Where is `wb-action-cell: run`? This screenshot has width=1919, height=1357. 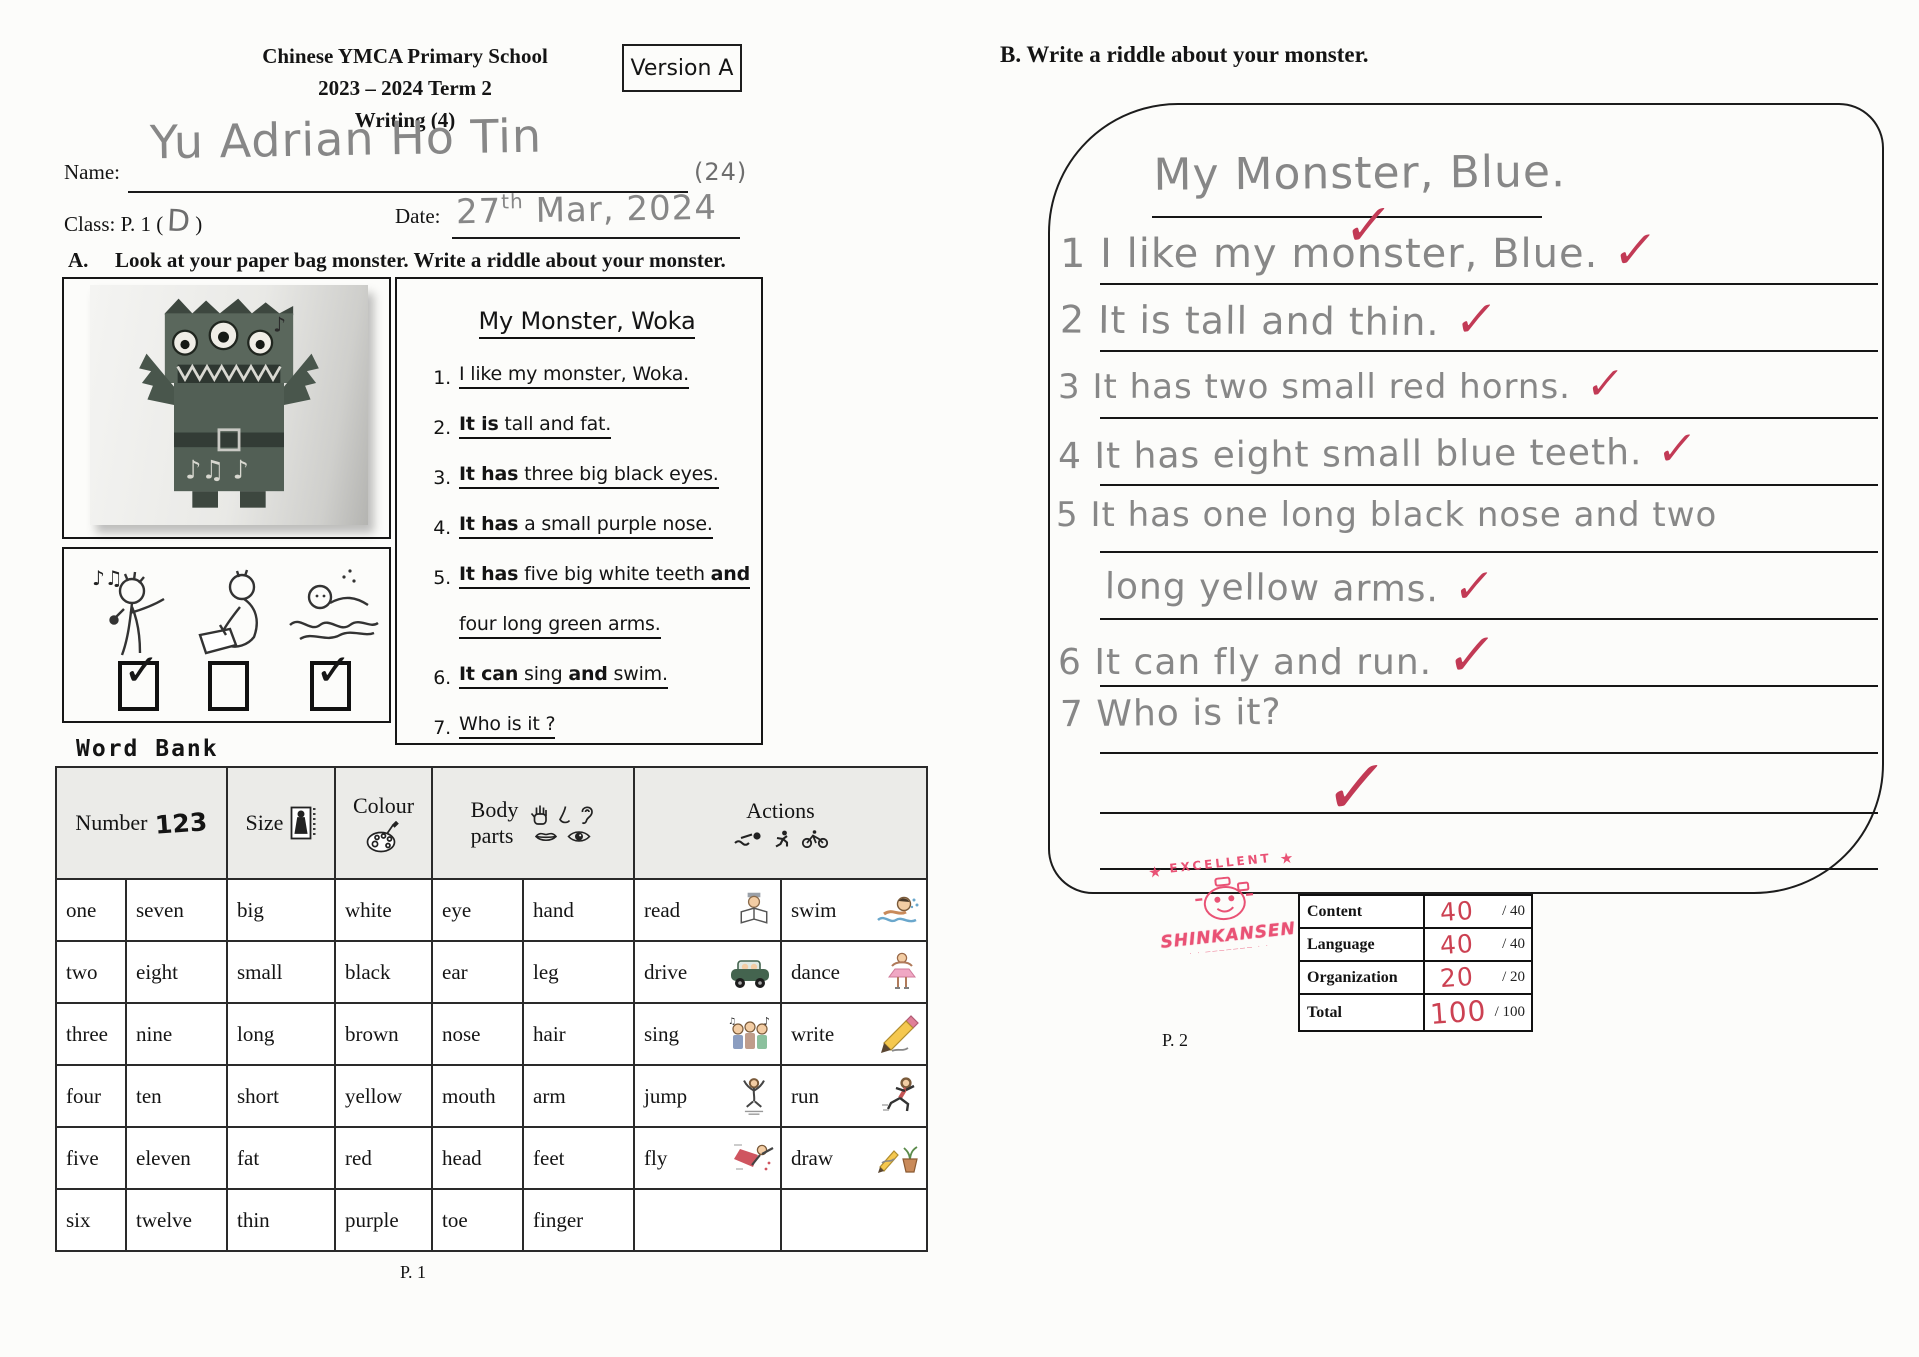
wb-action-cell: run is located at coordinates (854, 1096).